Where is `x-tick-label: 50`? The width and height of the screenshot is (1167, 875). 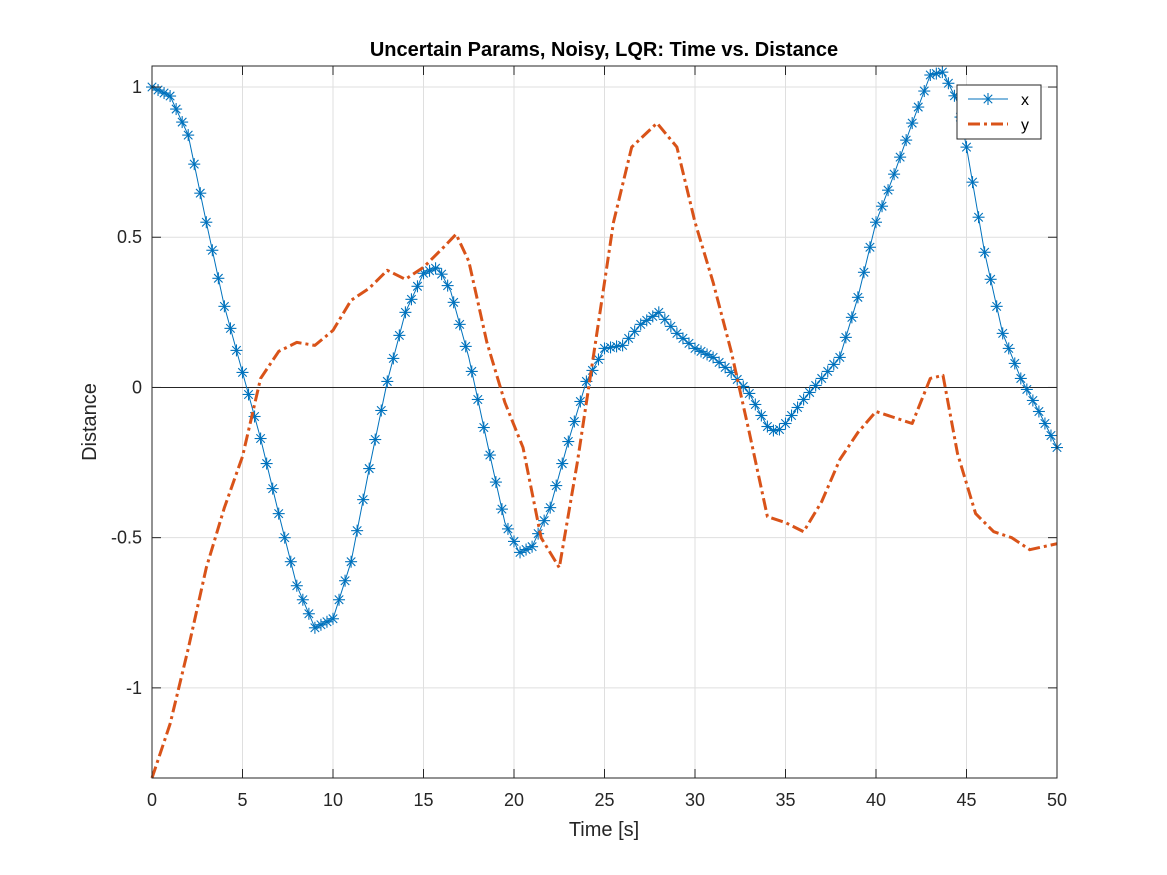
x-tick-label: 50 is located at coordinates (1057, 800).